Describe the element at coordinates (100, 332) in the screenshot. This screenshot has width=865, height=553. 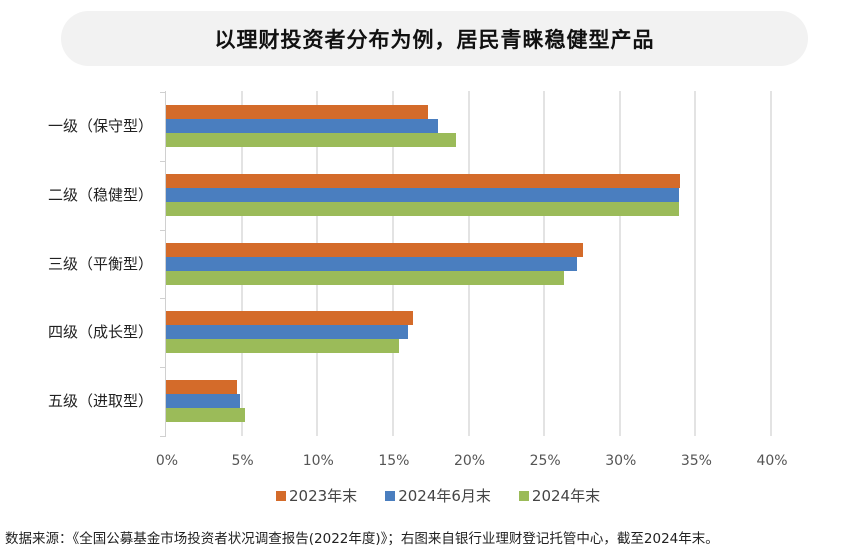
I see `category-label: 四级（成长型）` at that location.